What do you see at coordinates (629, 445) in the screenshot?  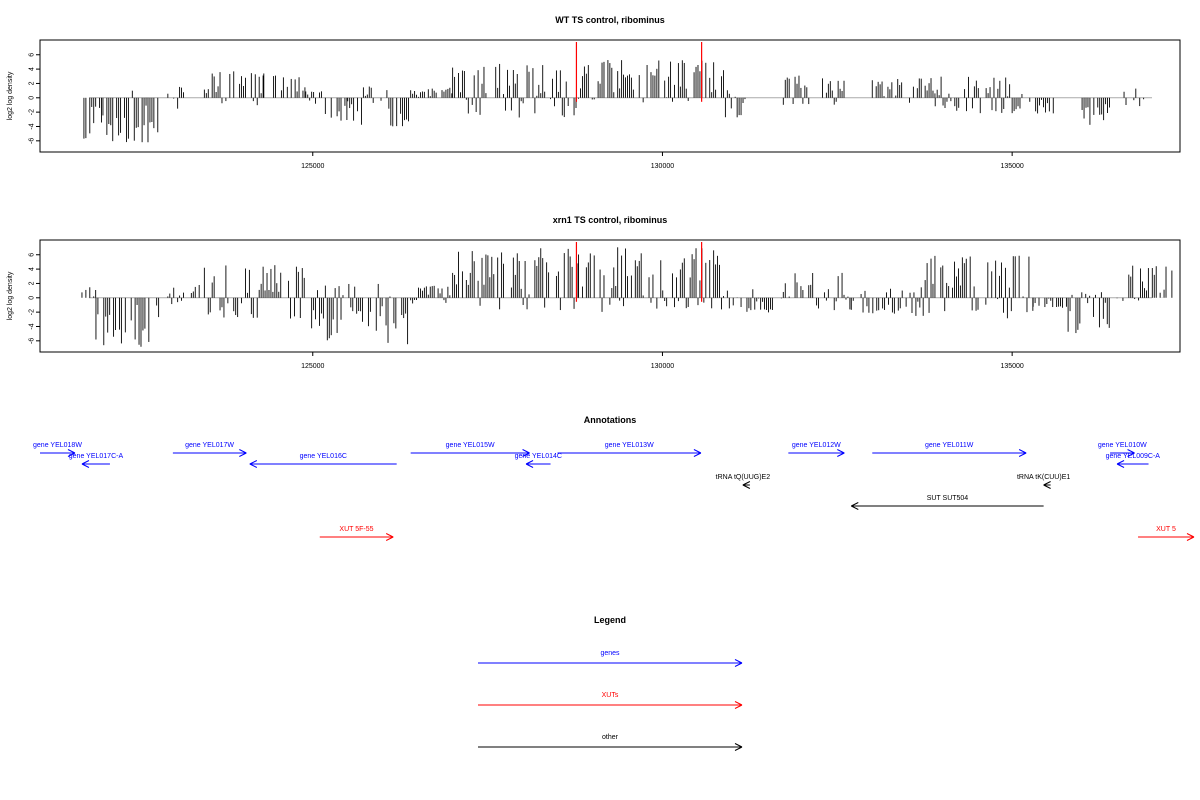 I see `feature-label: gene YEL013W` at bounding box center [629, 445].